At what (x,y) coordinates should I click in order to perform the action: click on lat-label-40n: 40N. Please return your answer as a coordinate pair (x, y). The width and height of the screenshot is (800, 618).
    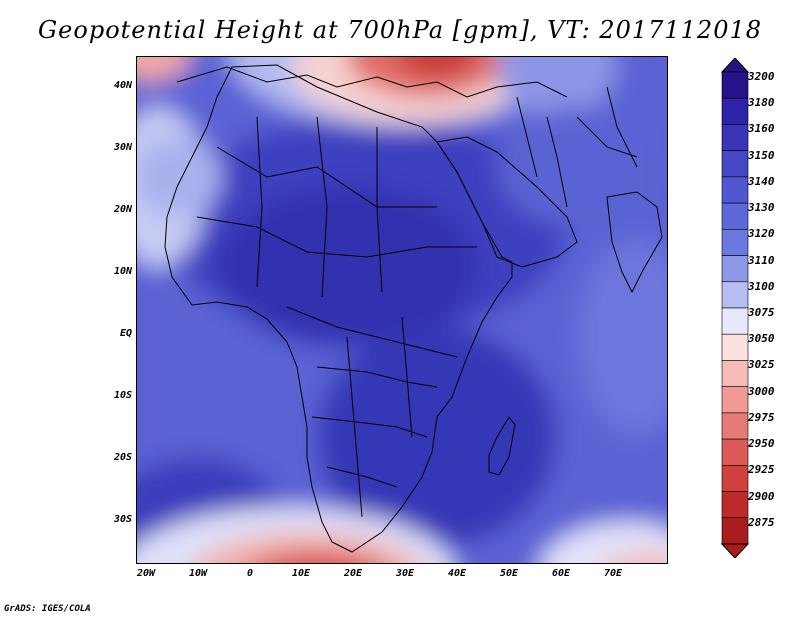
    Looking at the image, I should click on (122, 85).